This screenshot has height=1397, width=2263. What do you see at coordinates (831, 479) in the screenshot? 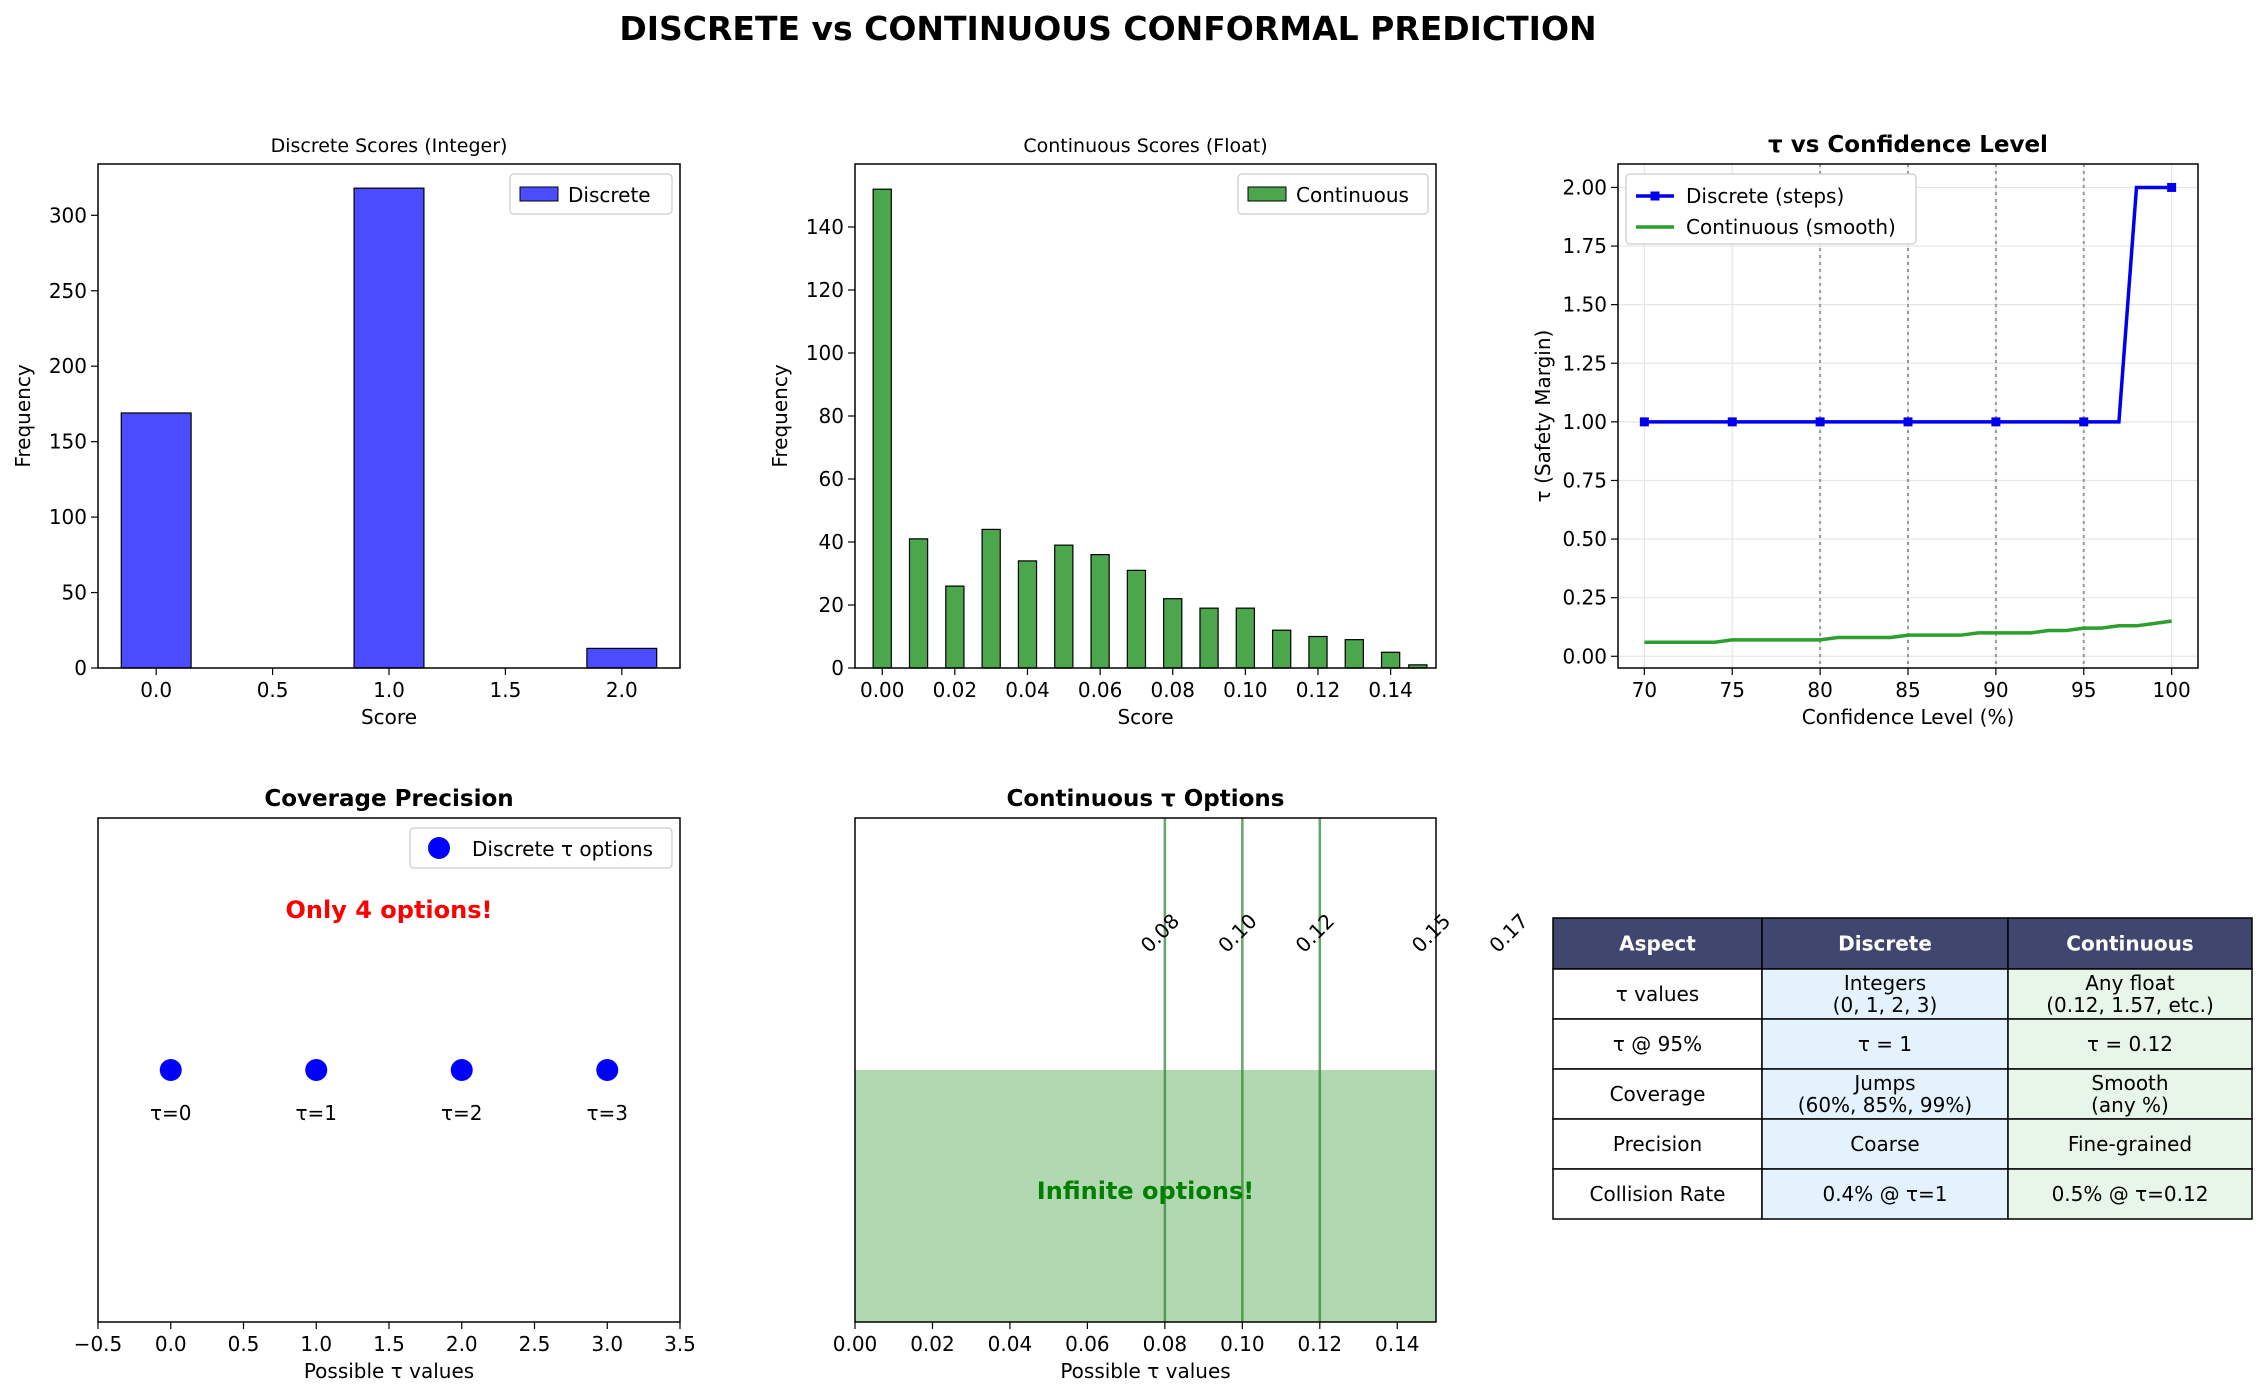
I see `y-tick-label: 60` at bounding box center [831, 479].